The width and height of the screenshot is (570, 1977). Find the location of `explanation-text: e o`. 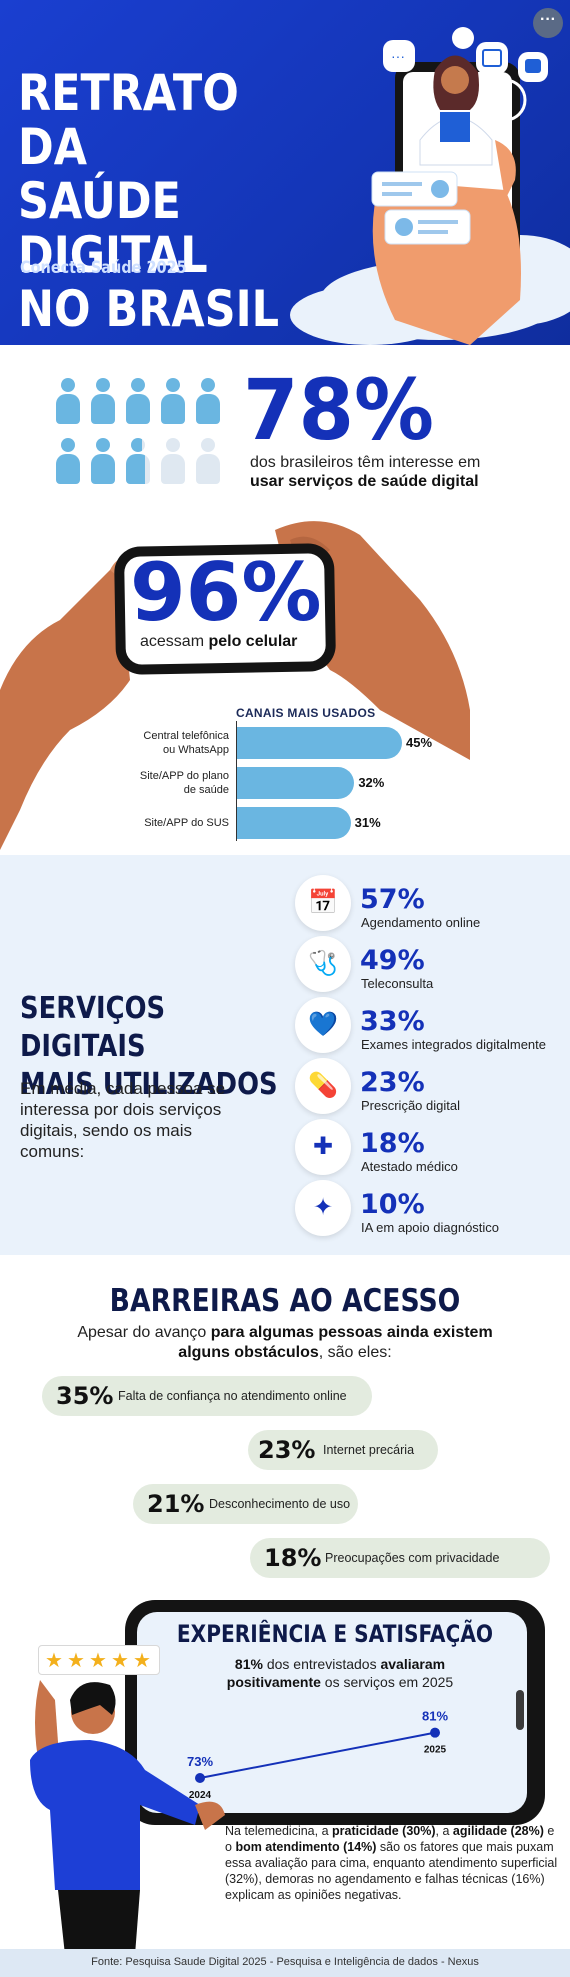

explanation-text: e o is located at coordinates (390, 1839).